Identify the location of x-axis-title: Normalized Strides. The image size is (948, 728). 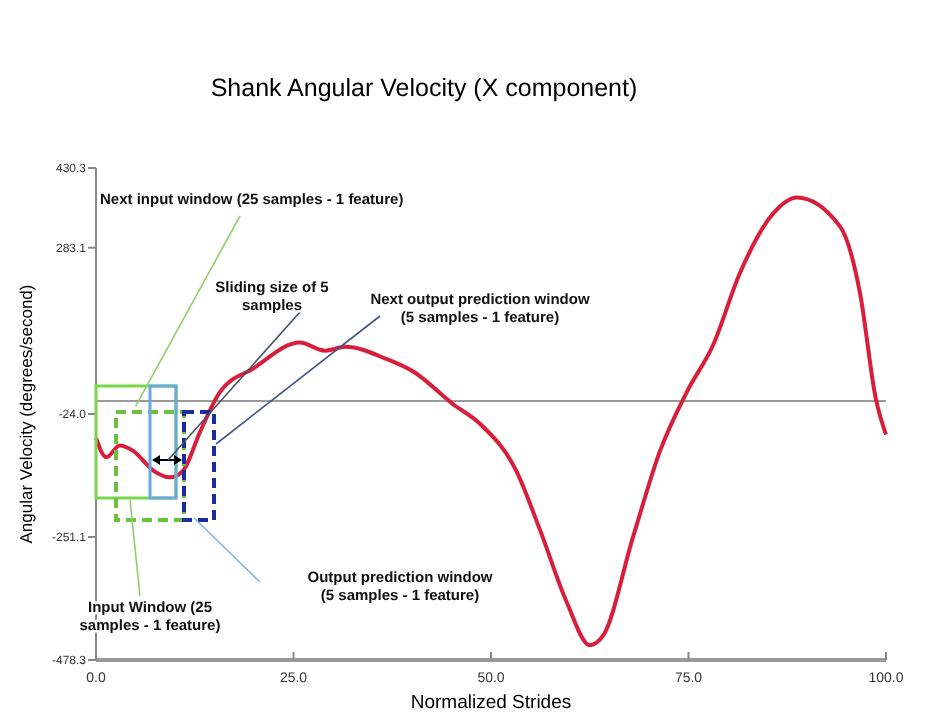
(491, 703).